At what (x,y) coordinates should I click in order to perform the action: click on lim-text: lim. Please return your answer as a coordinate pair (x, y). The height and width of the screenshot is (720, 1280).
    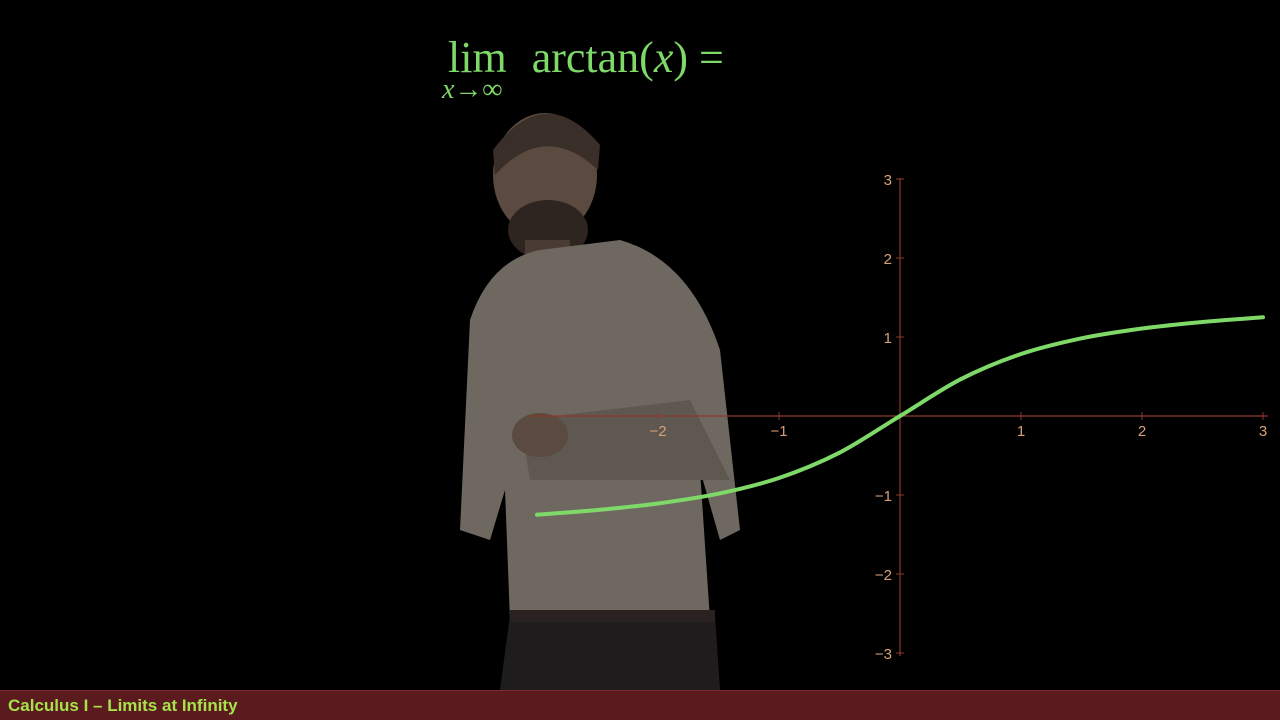
    Looking at the image, I should click on (477, 57).